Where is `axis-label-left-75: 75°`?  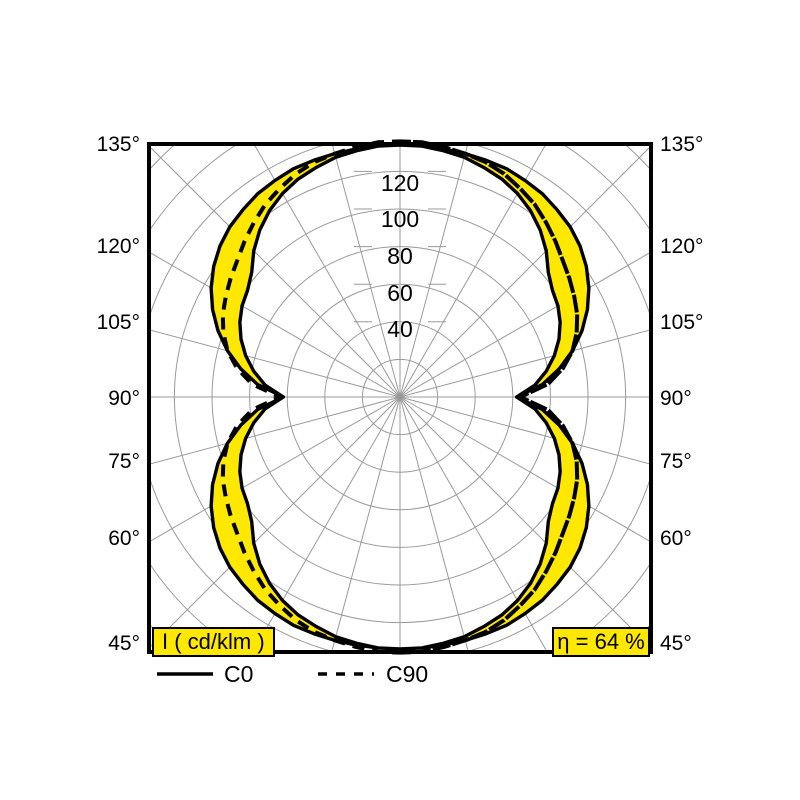
axis-label-left-75: 75° is located at coordinates (124, 461).